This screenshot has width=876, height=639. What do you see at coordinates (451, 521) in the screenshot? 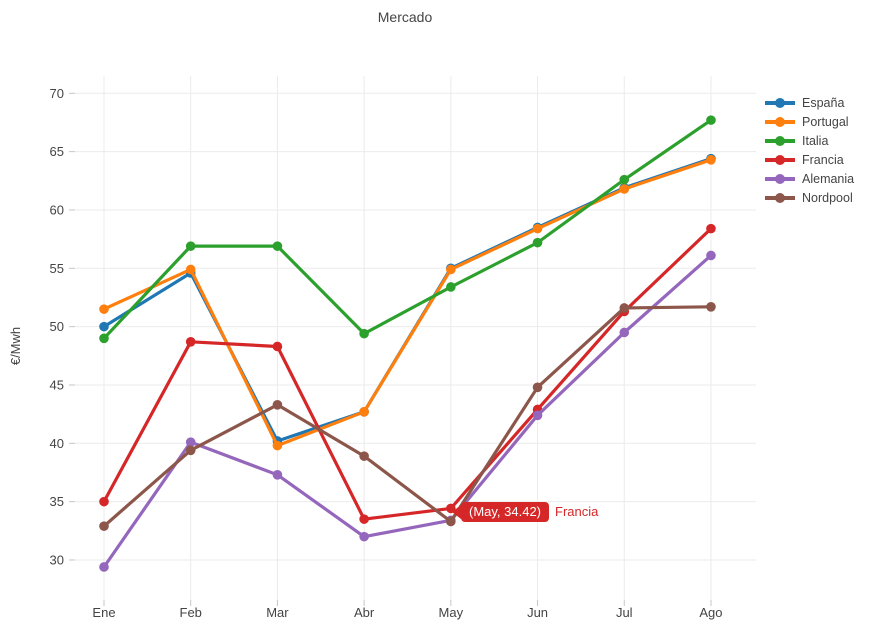
I see `data-point-nordpool-may` at bounding box center [451, 521].